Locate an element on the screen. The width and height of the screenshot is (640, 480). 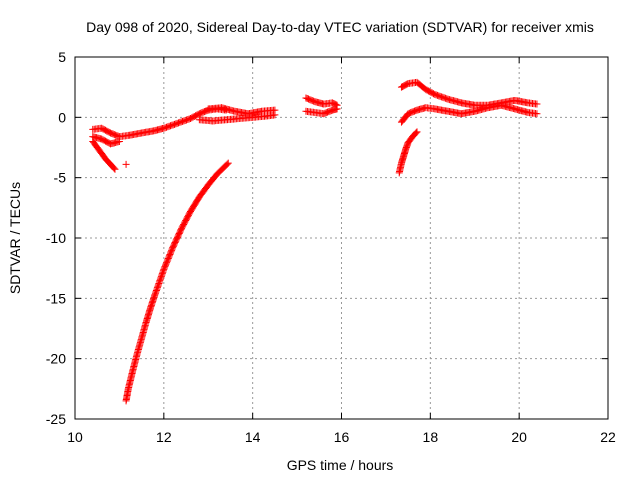
x-tick-label: 10 is located at coordinates (75, 437).